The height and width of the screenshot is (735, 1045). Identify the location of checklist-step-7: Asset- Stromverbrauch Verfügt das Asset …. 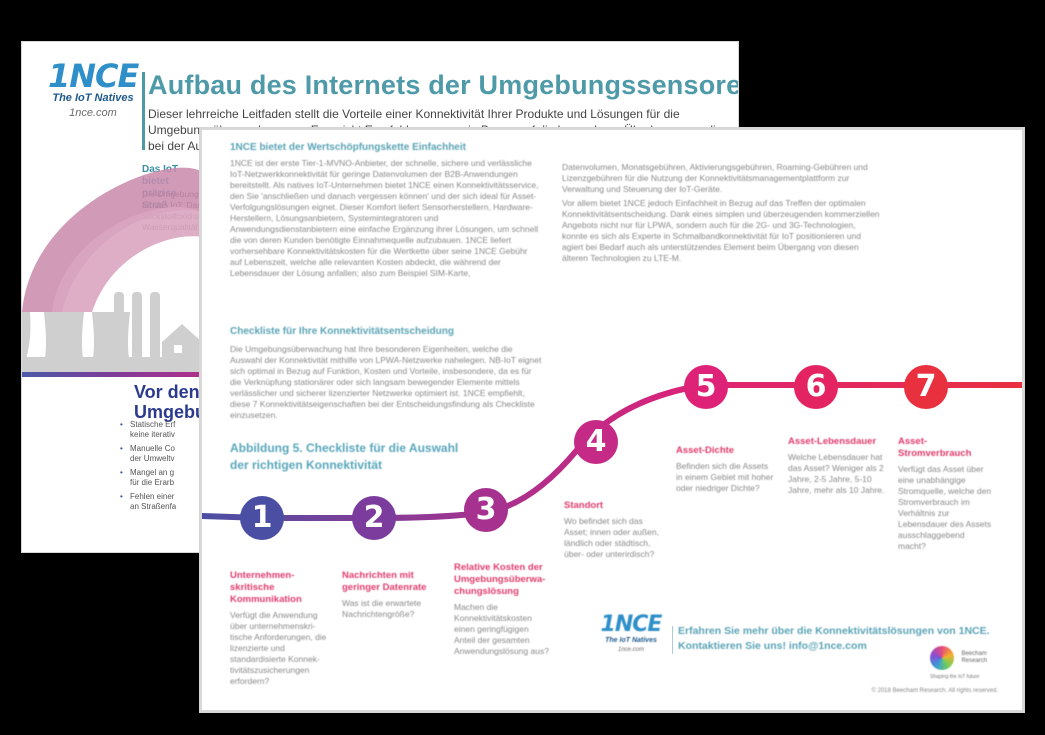
(946, 494).